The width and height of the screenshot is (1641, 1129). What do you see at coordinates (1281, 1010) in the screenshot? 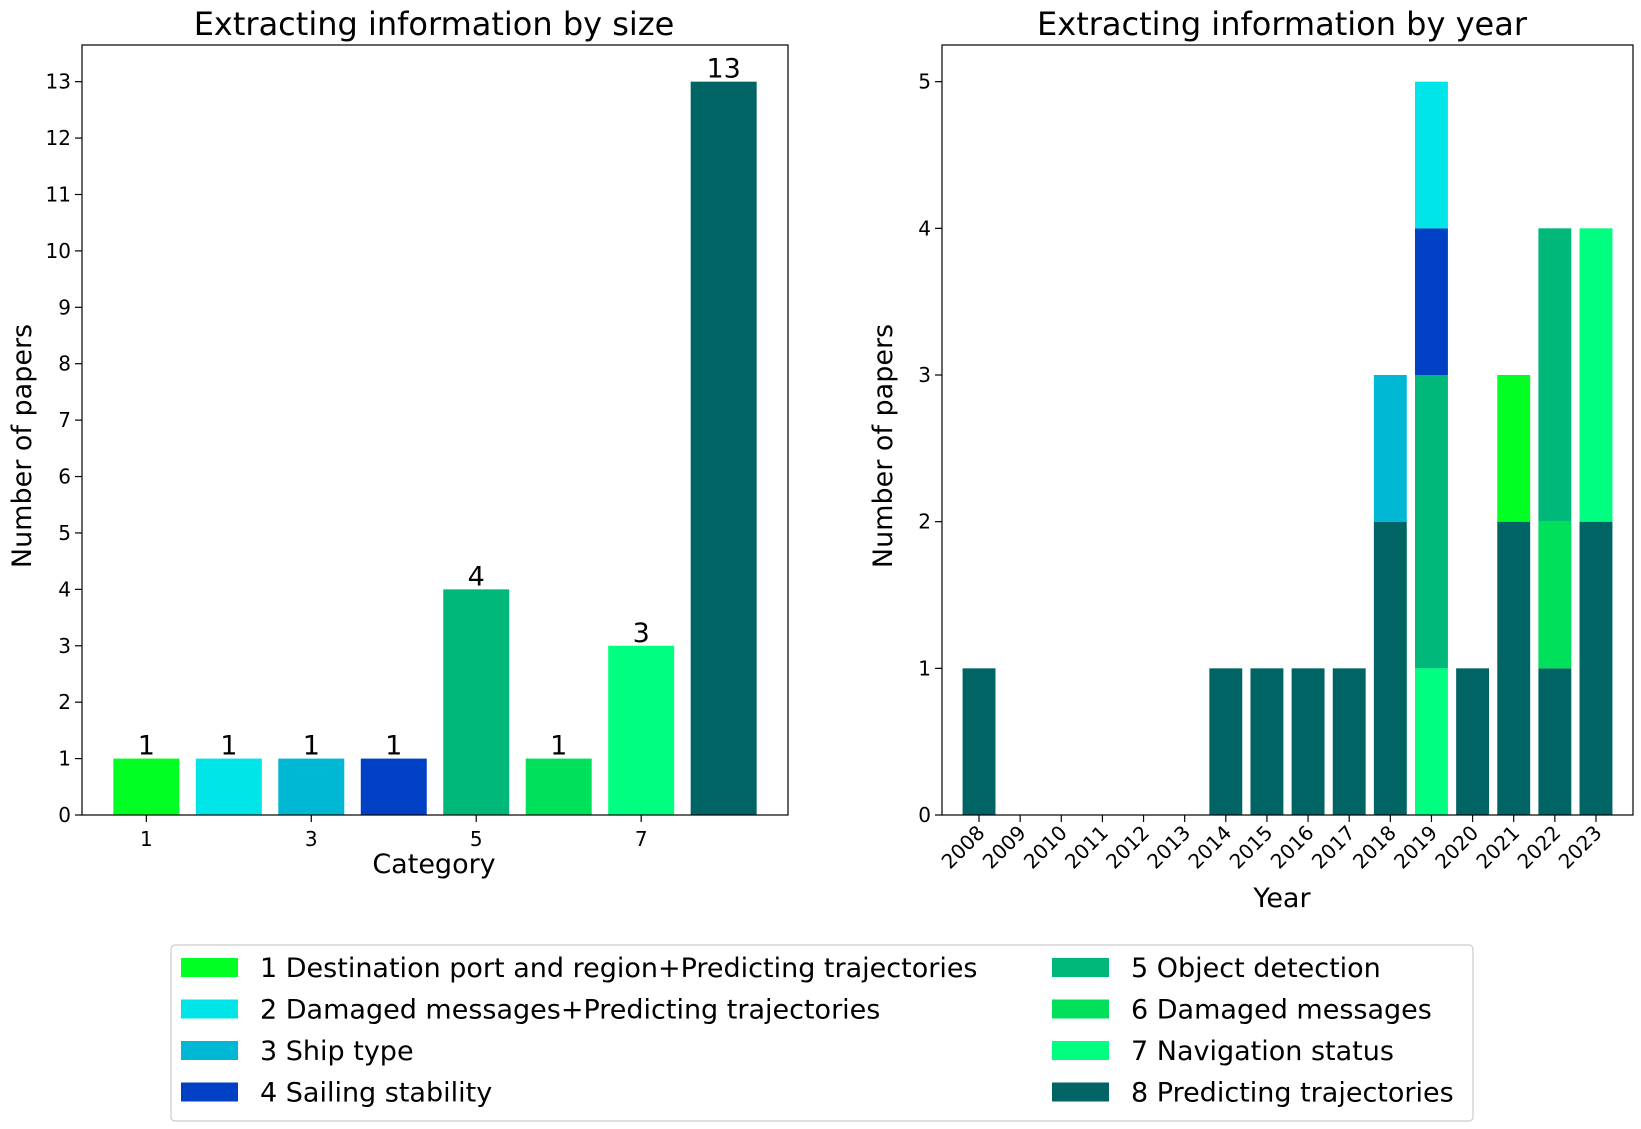
I see `legend-label: 6 Damaged messages` at bounding box center [1281, 1010].